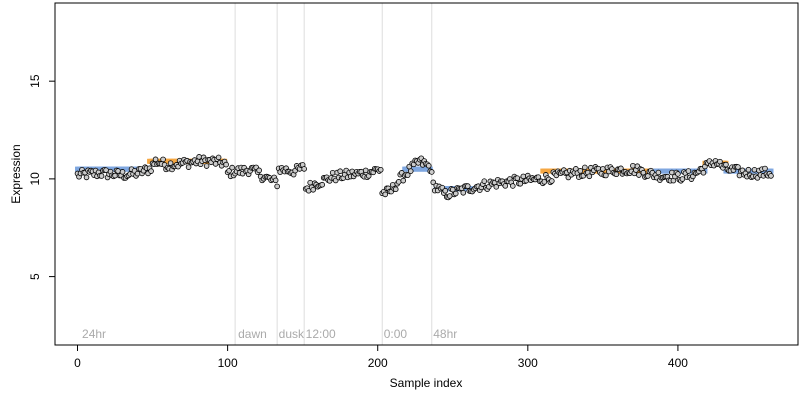 Image resolution: width=800 pixels, height=400 pixels. I want to click on x-axis: 0 100 200 300 400, so click(381, 357).